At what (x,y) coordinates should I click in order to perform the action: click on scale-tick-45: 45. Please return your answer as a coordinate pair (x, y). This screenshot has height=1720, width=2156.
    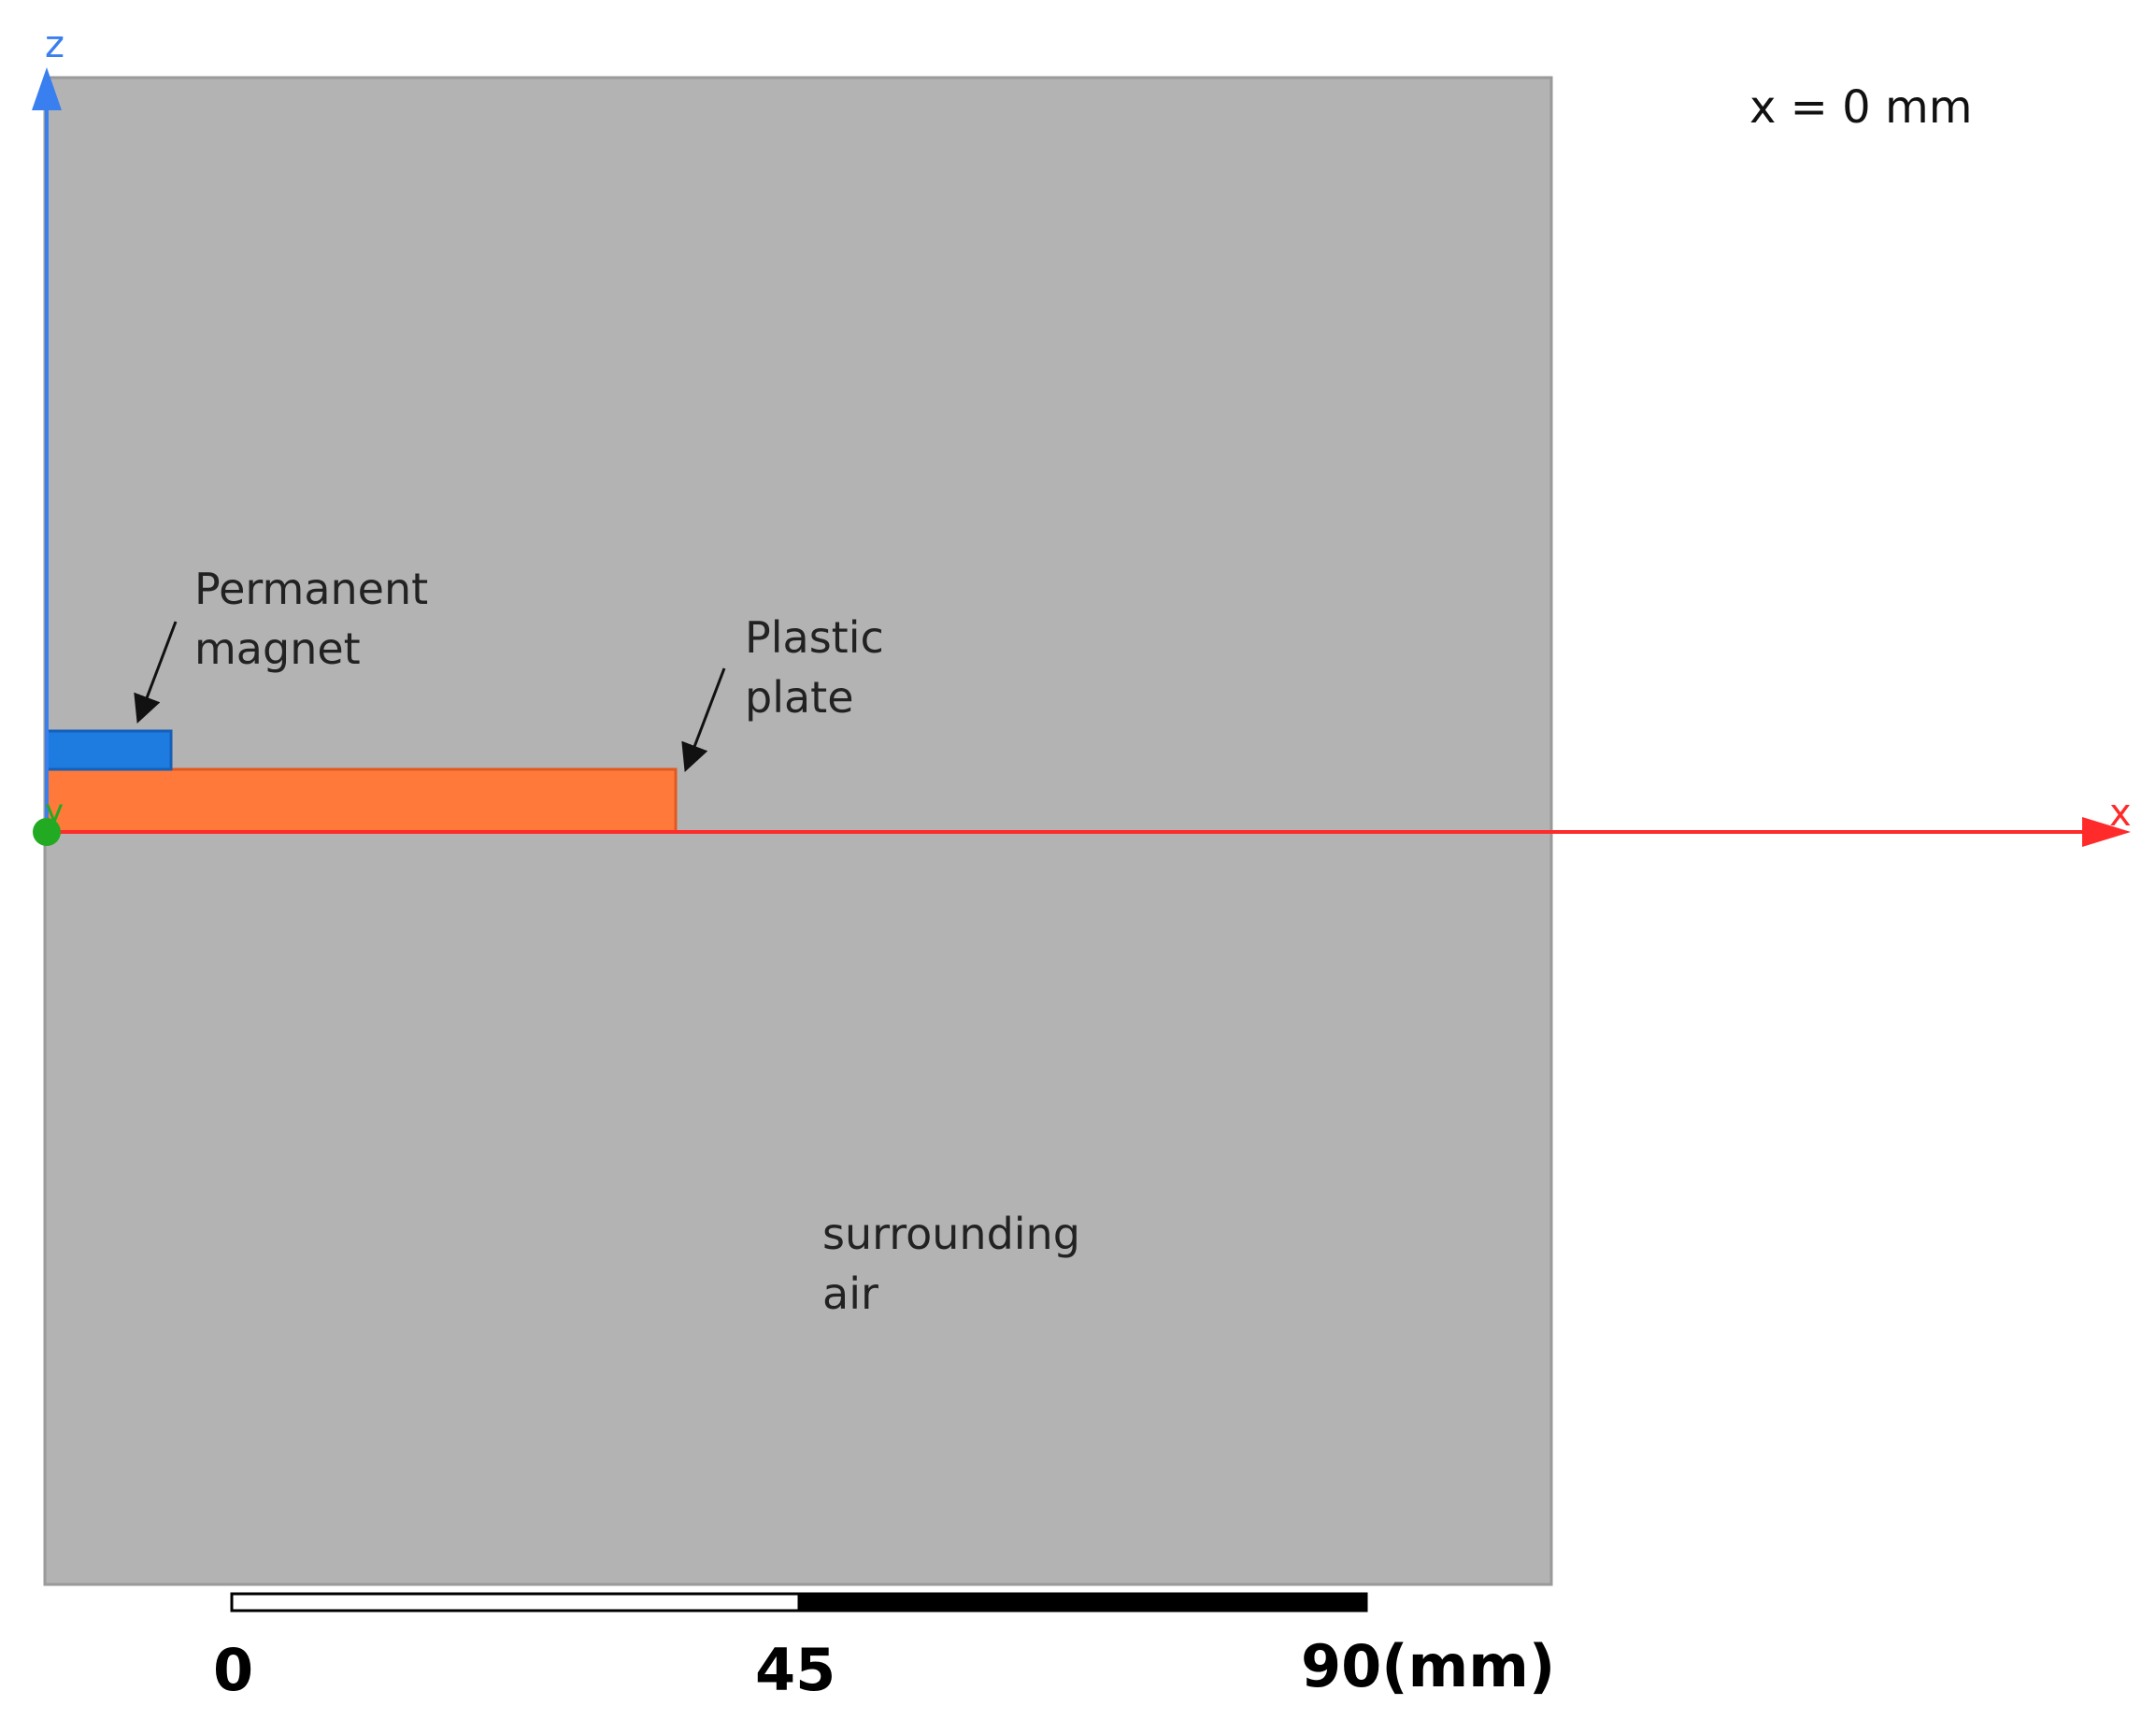
    Looking at the image, I should click on (796, 1670).